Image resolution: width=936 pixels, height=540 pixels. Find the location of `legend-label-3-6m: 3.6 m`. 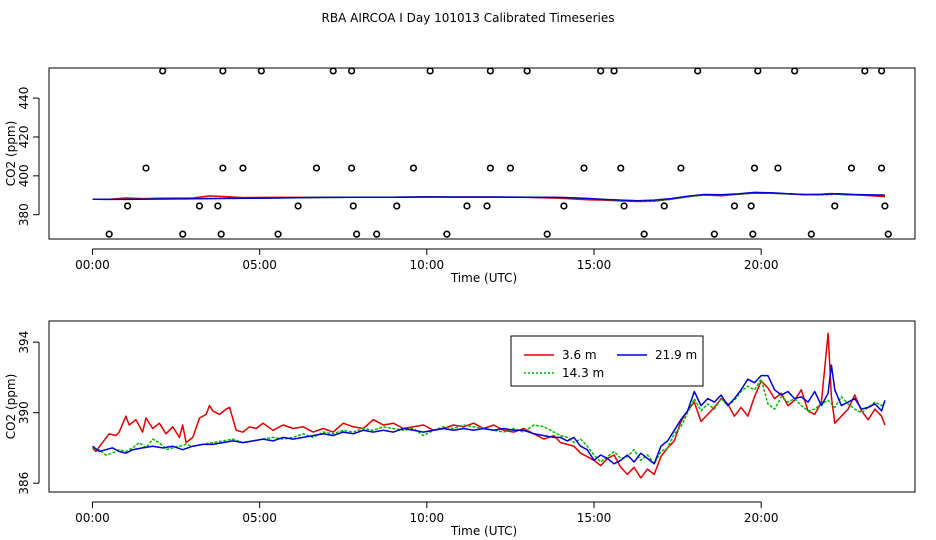

legend-label-3-6m: 3.6 m is located at coordinates (579, 355).